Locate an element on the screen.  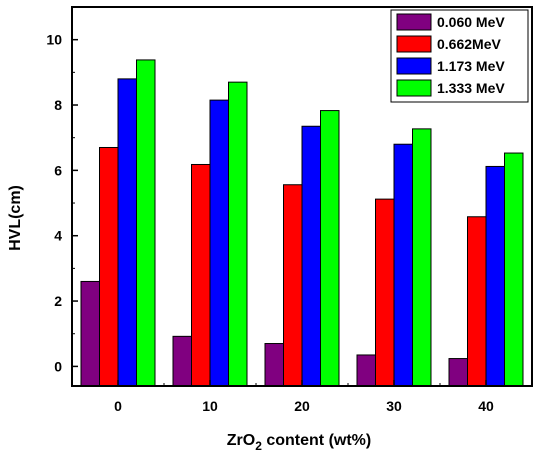
x-tick-label: 10 is located at coordinates (210, 406).